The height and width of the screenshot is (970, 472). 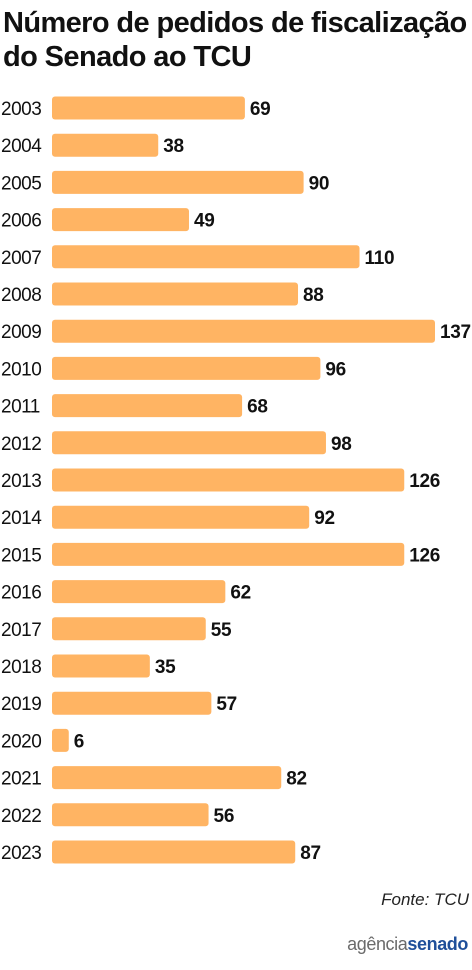 I want to click on year-label-2011: 2011, so click(x=20, y=407).